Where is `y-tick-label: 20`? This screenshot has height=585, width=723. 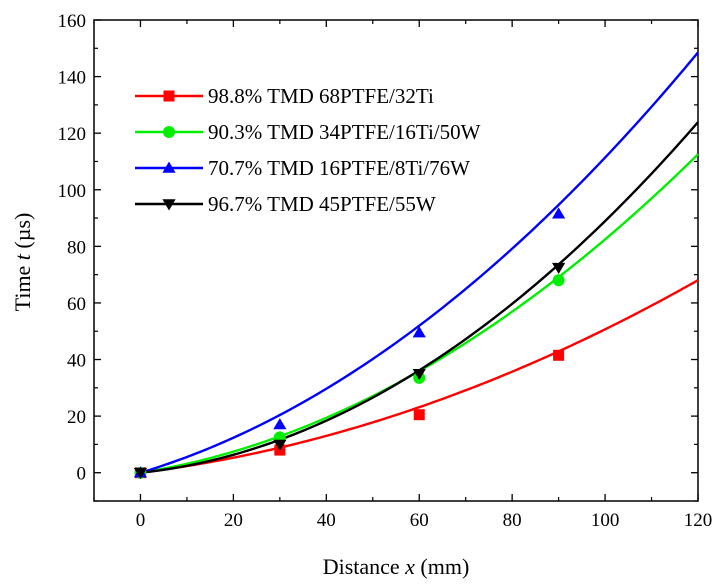 y-tick-label: 20 is located at coordinates (76, 417).